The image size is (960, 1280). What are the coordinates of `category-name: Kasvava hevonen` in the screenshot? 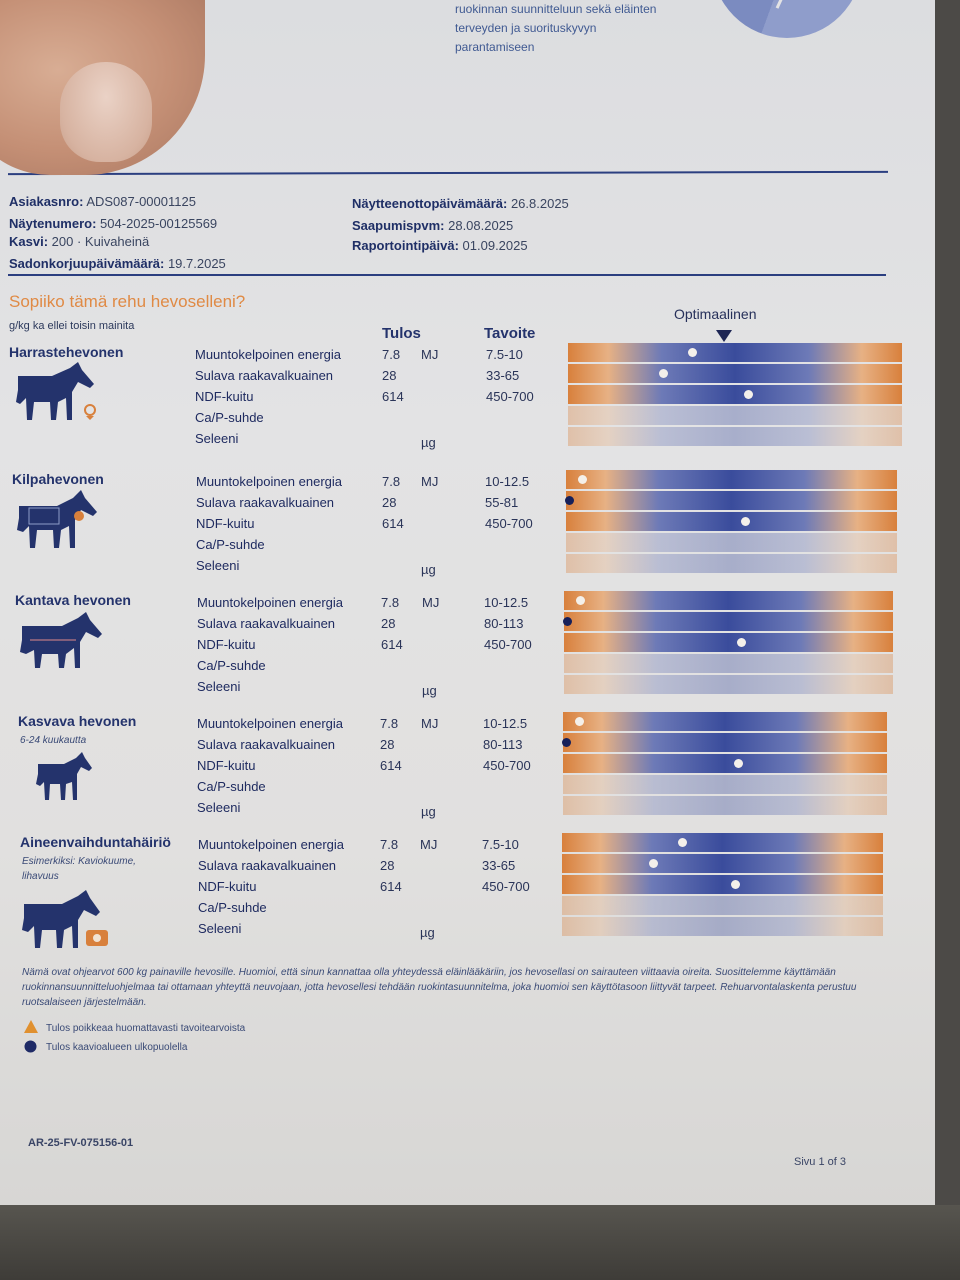 It's located at (77, 721).